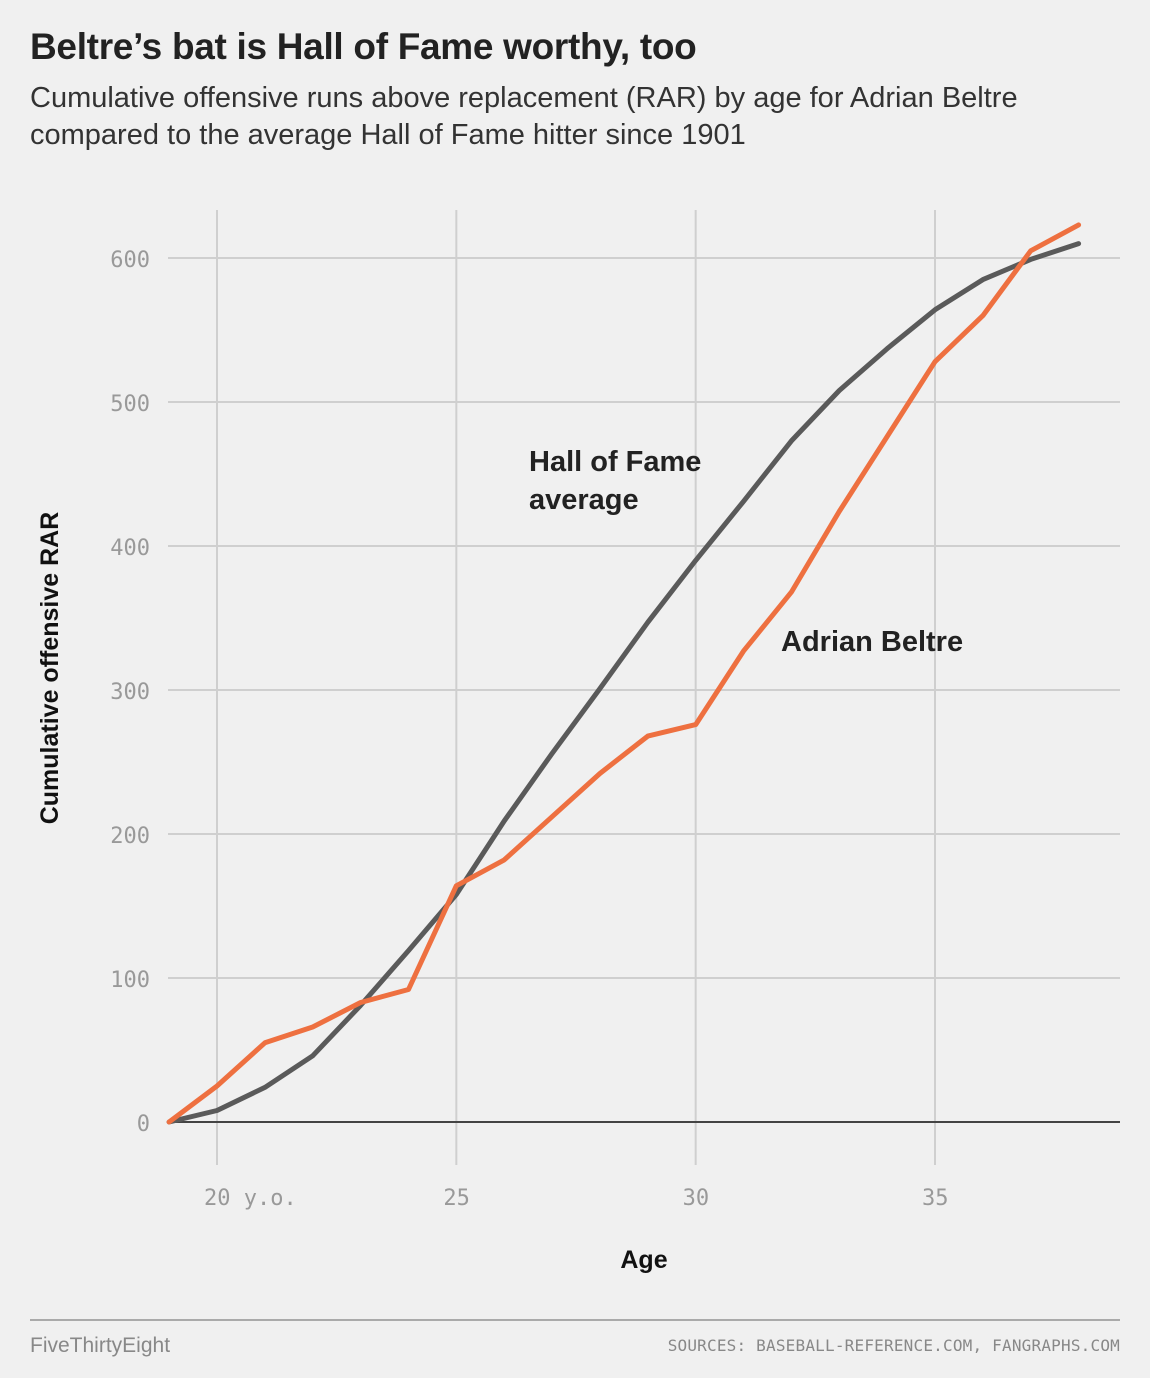 This screenshot has width=1150, height=1378. I want to click on y-tick-label: 500, so click(130, 404).